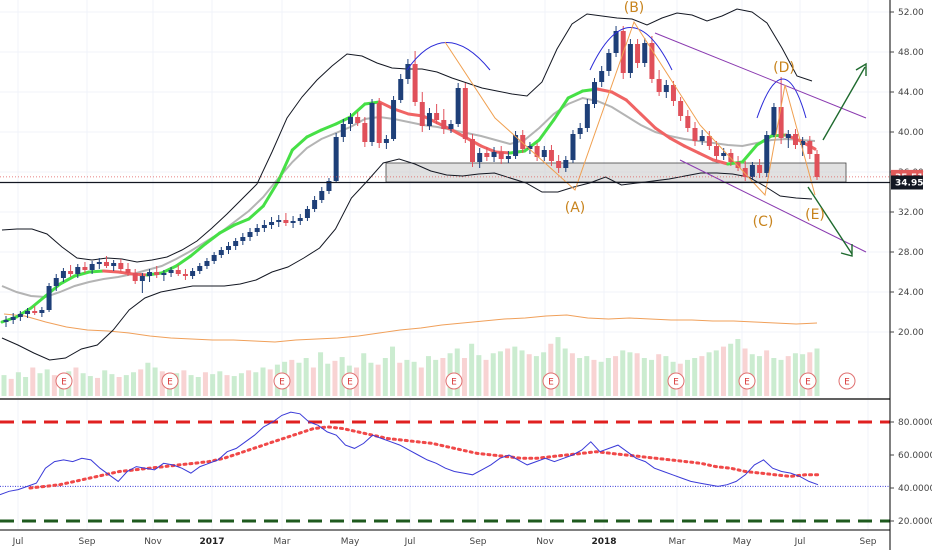 This screenshot has height=550, width=932. What do you see at coordinates (815, 215) in the screenshot?
I see `wave-label: (E)` at bounding box center [815, 215].